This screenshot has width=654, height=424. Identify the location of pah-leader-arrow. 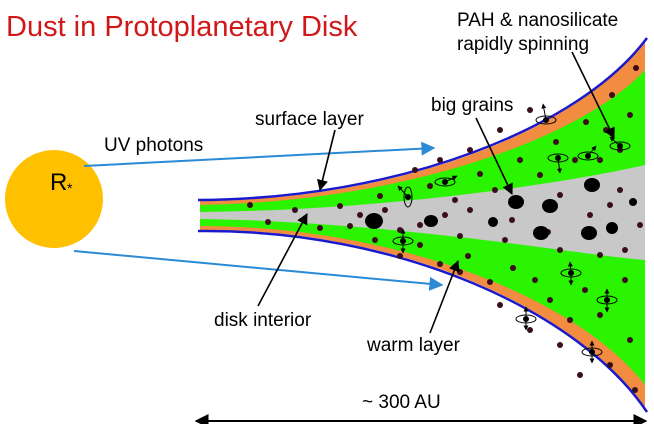
(593, 95).